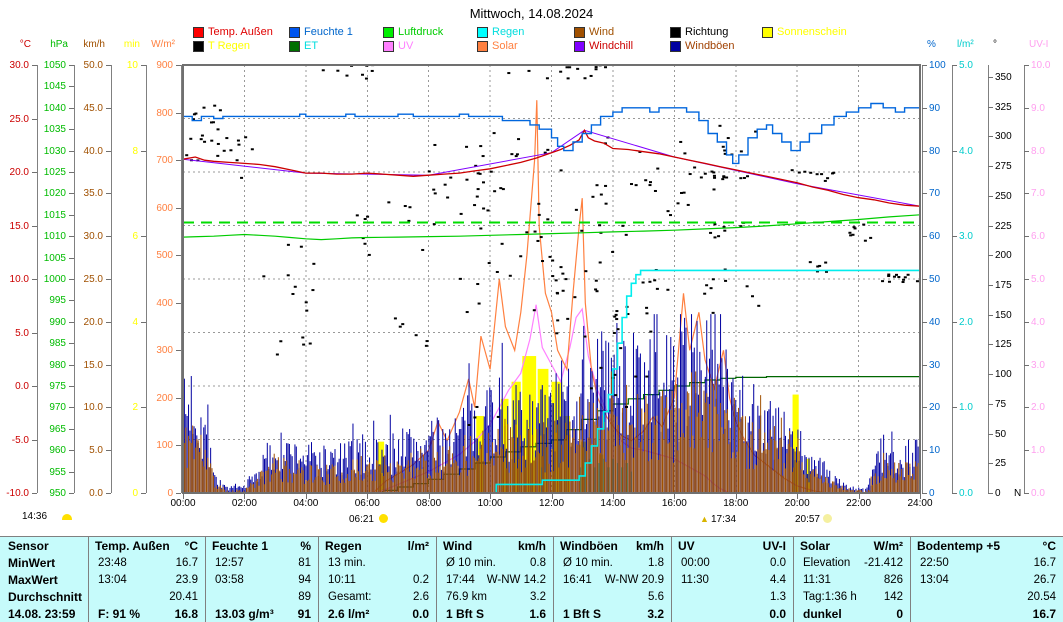  What do you see at coordinates (588, 563) in the screenshot?
I see `table-cell-text: Ø 10 min.` at bounding box center [588, 563].